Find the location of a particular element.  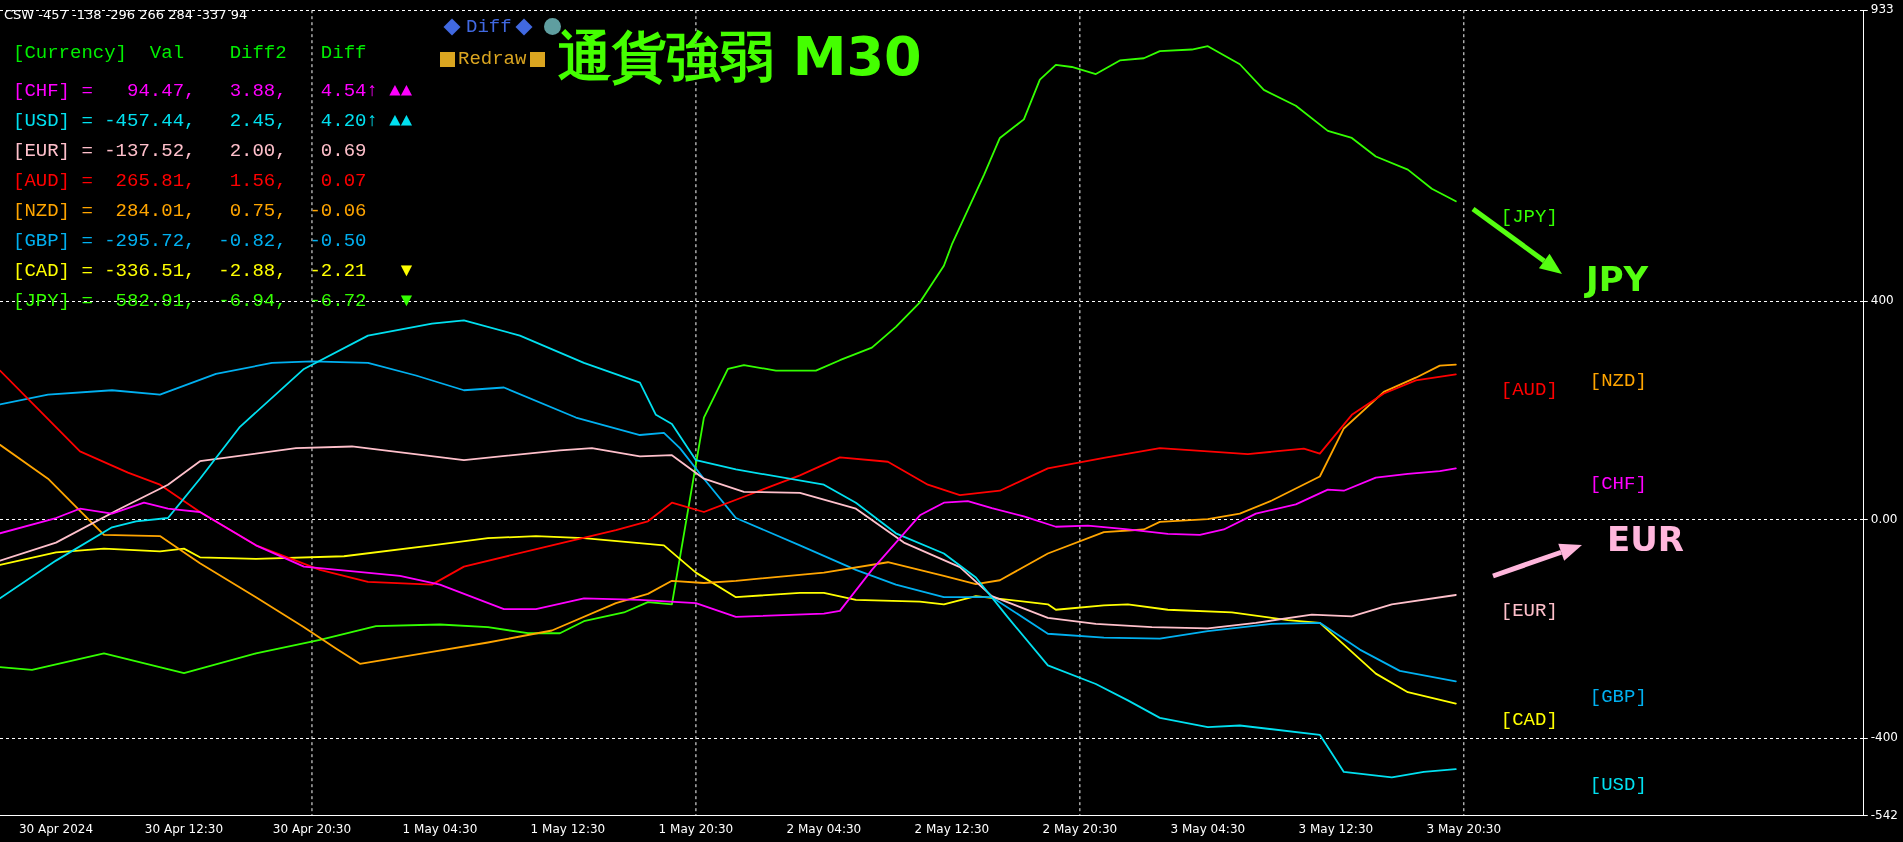

x-tick-label: 1 May 20:30 is located at coordinates (696, 828).